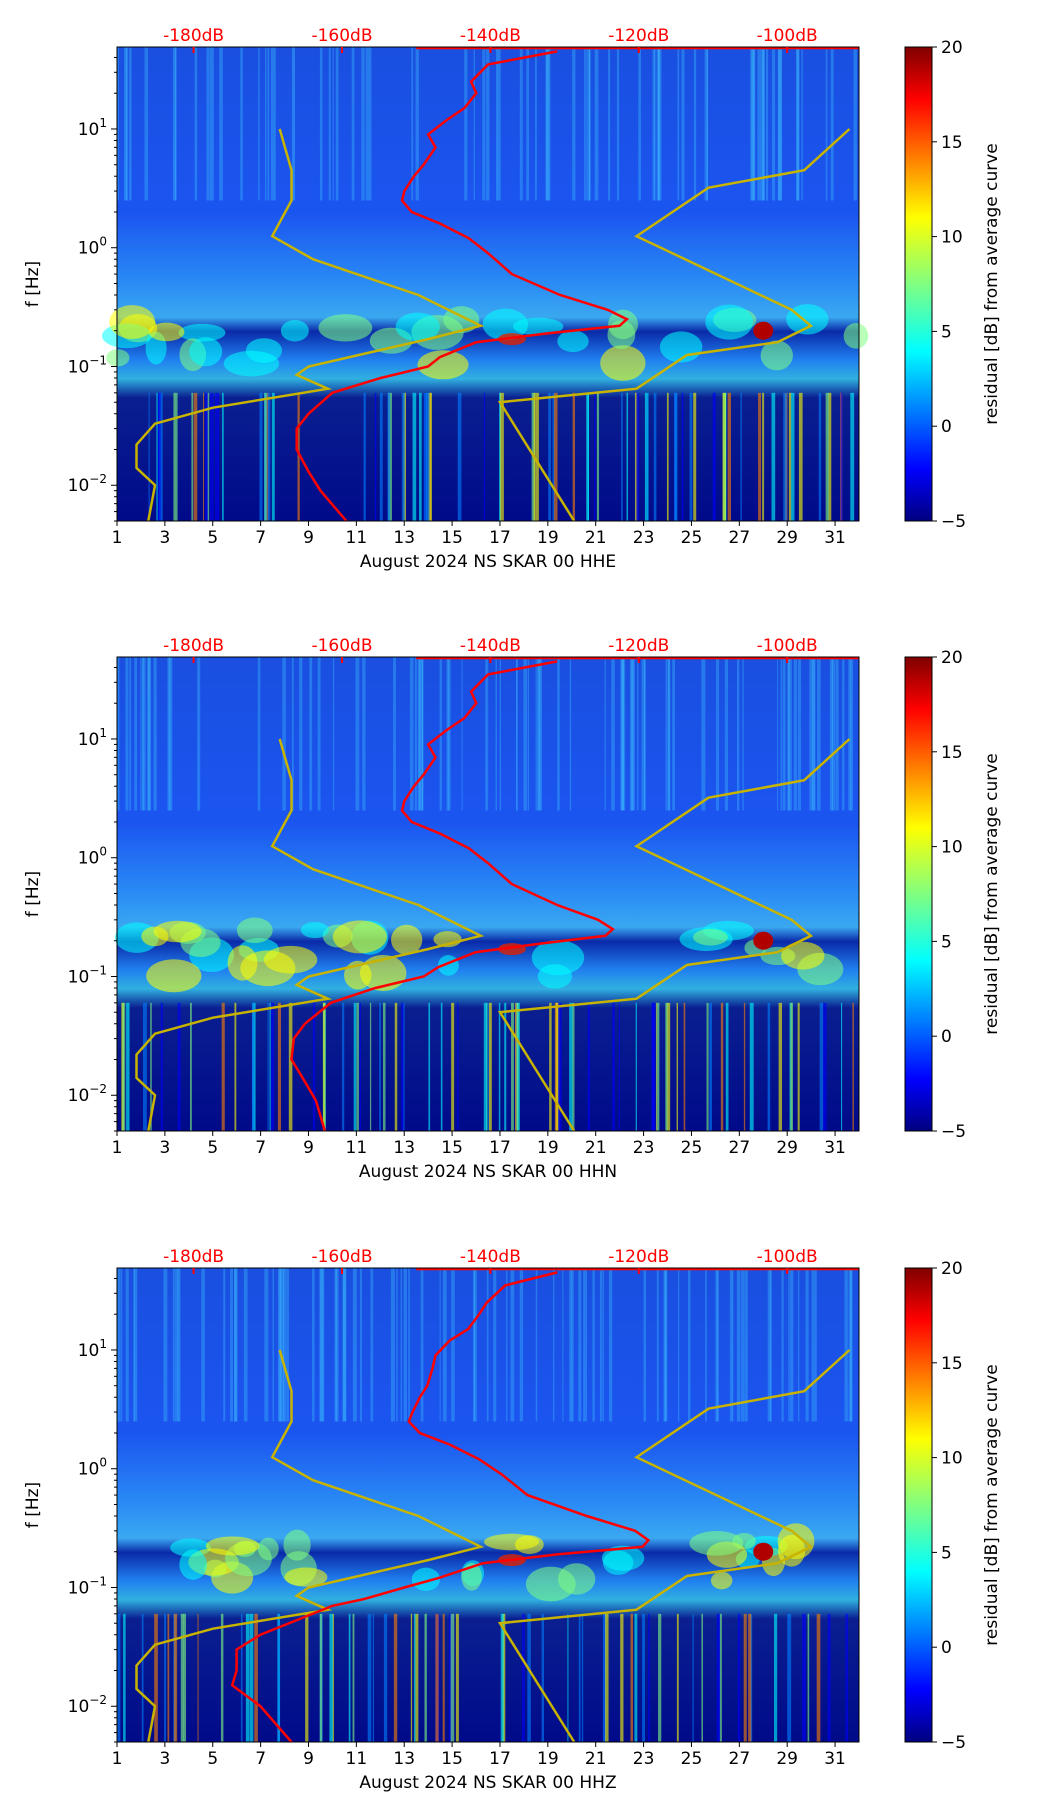 The width and height of the screenshot is (1052, 1806). Describe the element at coordinates (644, 538) in the screenshot. I see `x-tick-label: 23` at that location.